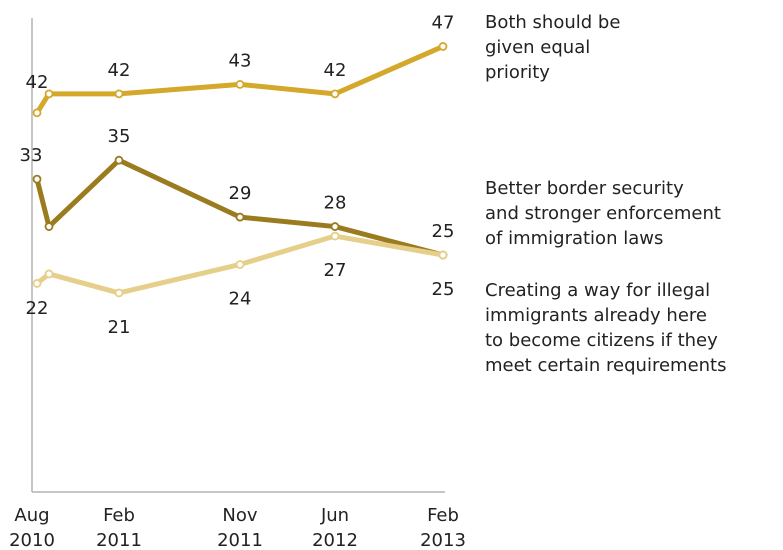 Image resolution: width=783 pixels, height=550 pixels. I want to click on data-label-2-3: 24, so click(240, 298).